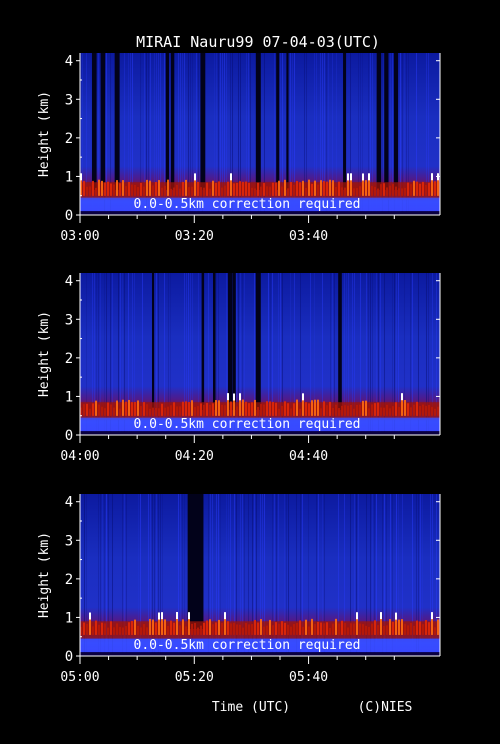 Image resolution: width=500 pixels, height=744 pixels. I want to click on credit-label: (C)NIES, so click(385, 707).